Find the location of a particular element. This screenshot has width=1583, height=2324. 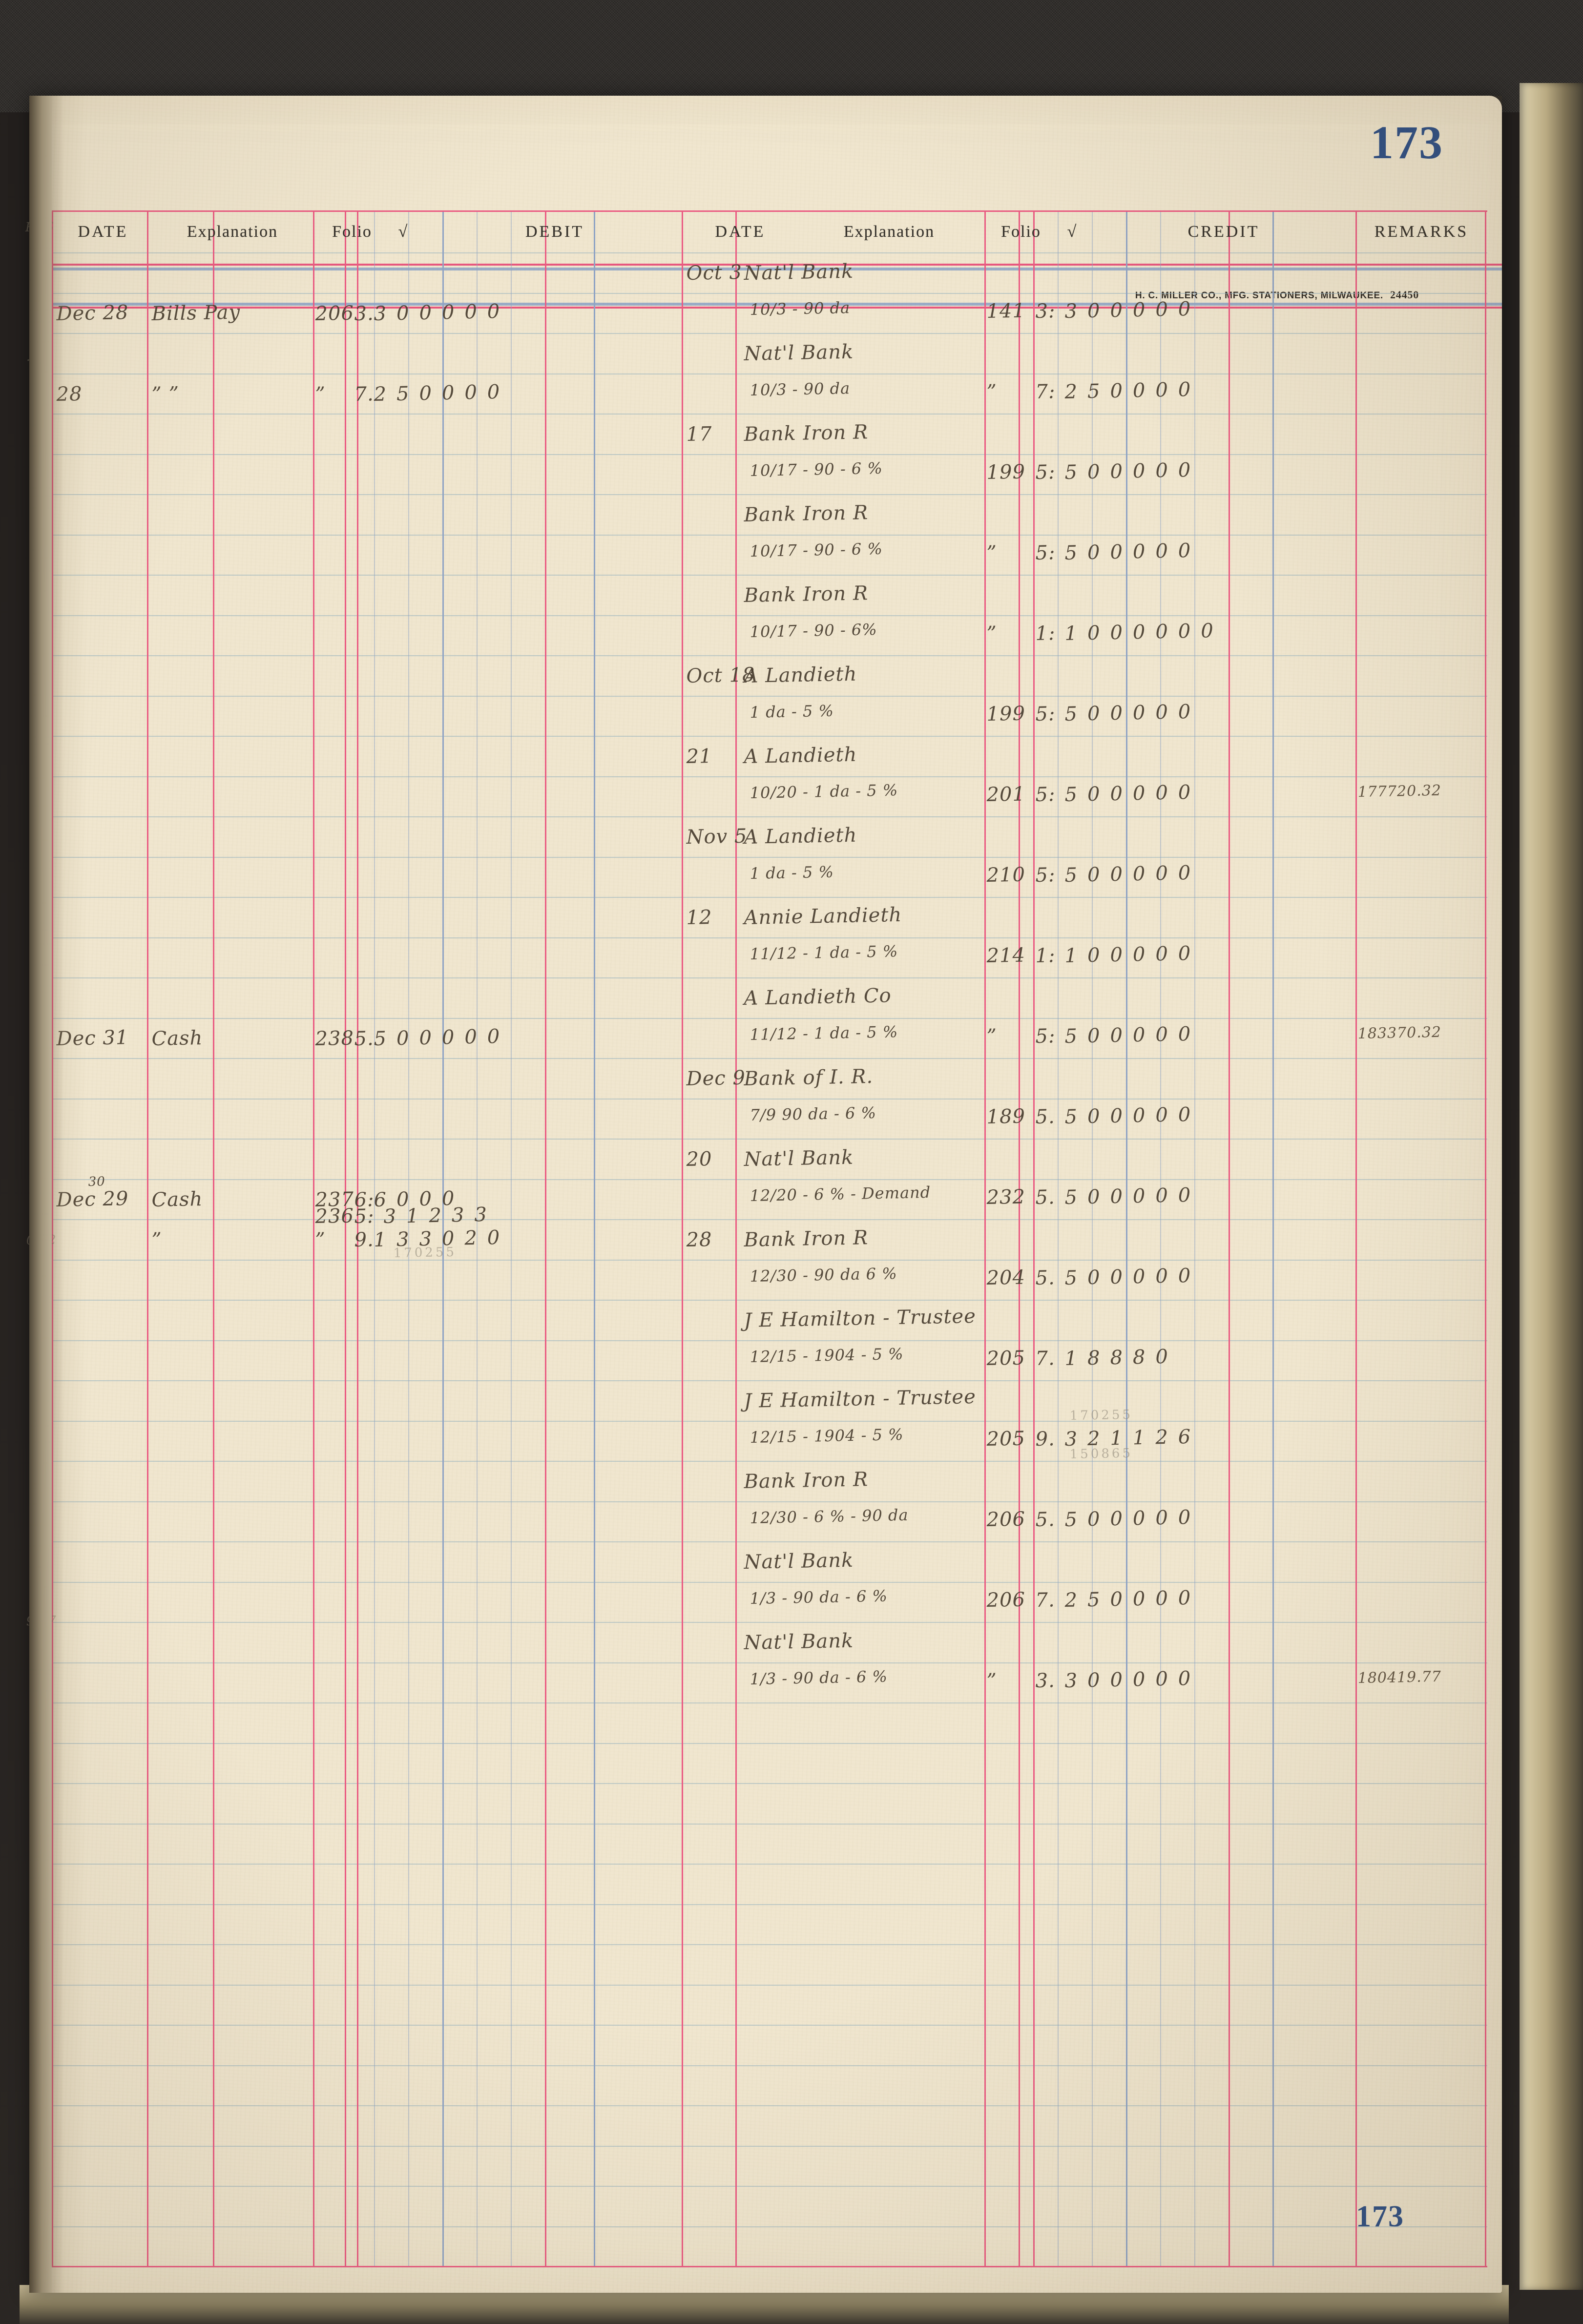

credit-amount: 18880 is located at coordinates (1121, 1357).